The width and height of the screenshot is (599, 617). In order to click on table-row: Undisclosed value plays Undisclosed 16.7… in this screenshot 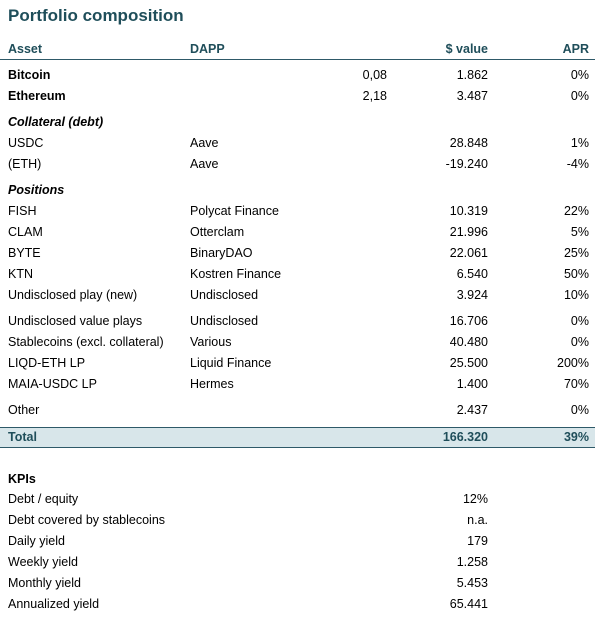, I will do `click(297, 322)`.